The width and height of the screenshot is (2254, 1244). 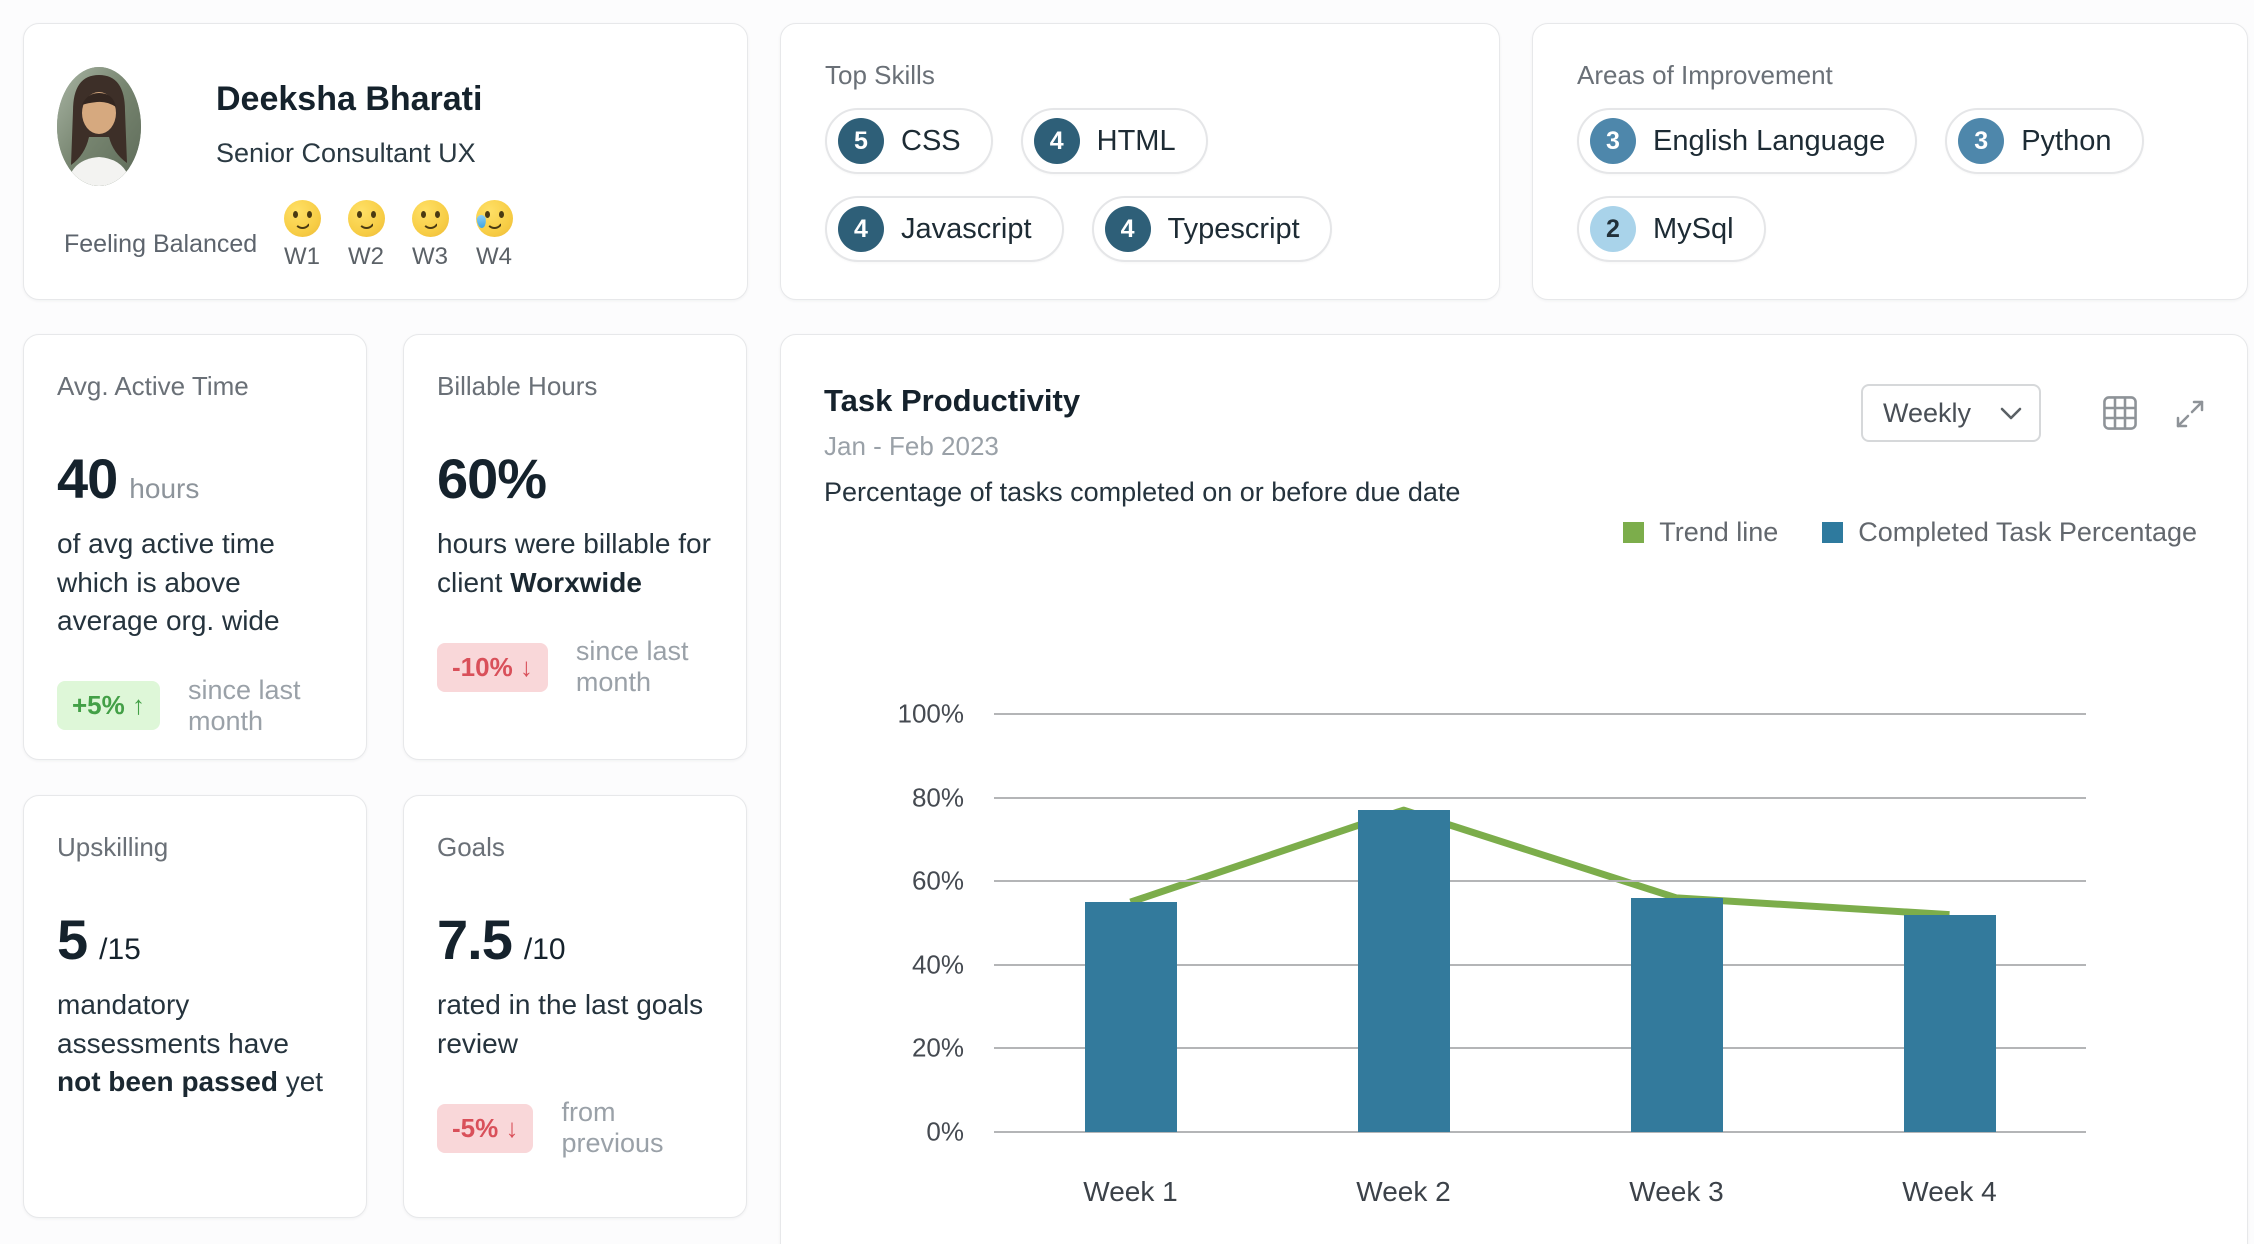 What do you see at coordinates (346, 153) in the screenshot?
I see `profile-role: Senior Consultant UX` at bounding box center [346, 153].